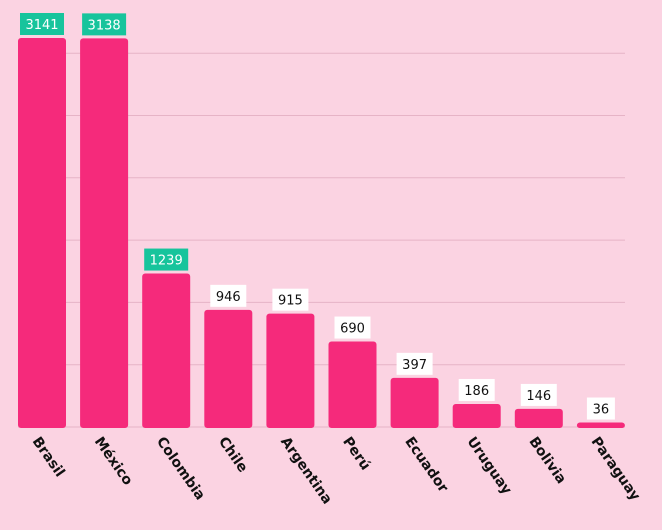 The height and width of the screenshot is (530, 662). I want to click on value-label-text: 946, so click(228, 297).